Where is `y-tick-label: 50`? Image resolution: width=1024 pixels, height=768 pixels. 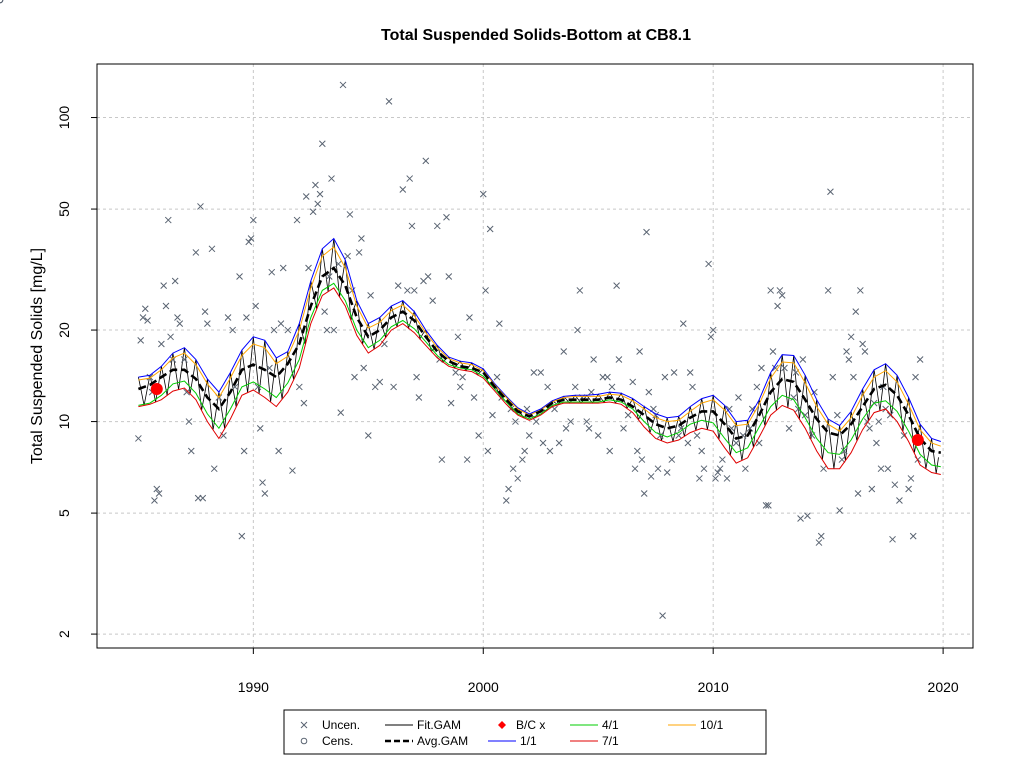 y-tick-label: 50 is located at coordinates (64, 209).